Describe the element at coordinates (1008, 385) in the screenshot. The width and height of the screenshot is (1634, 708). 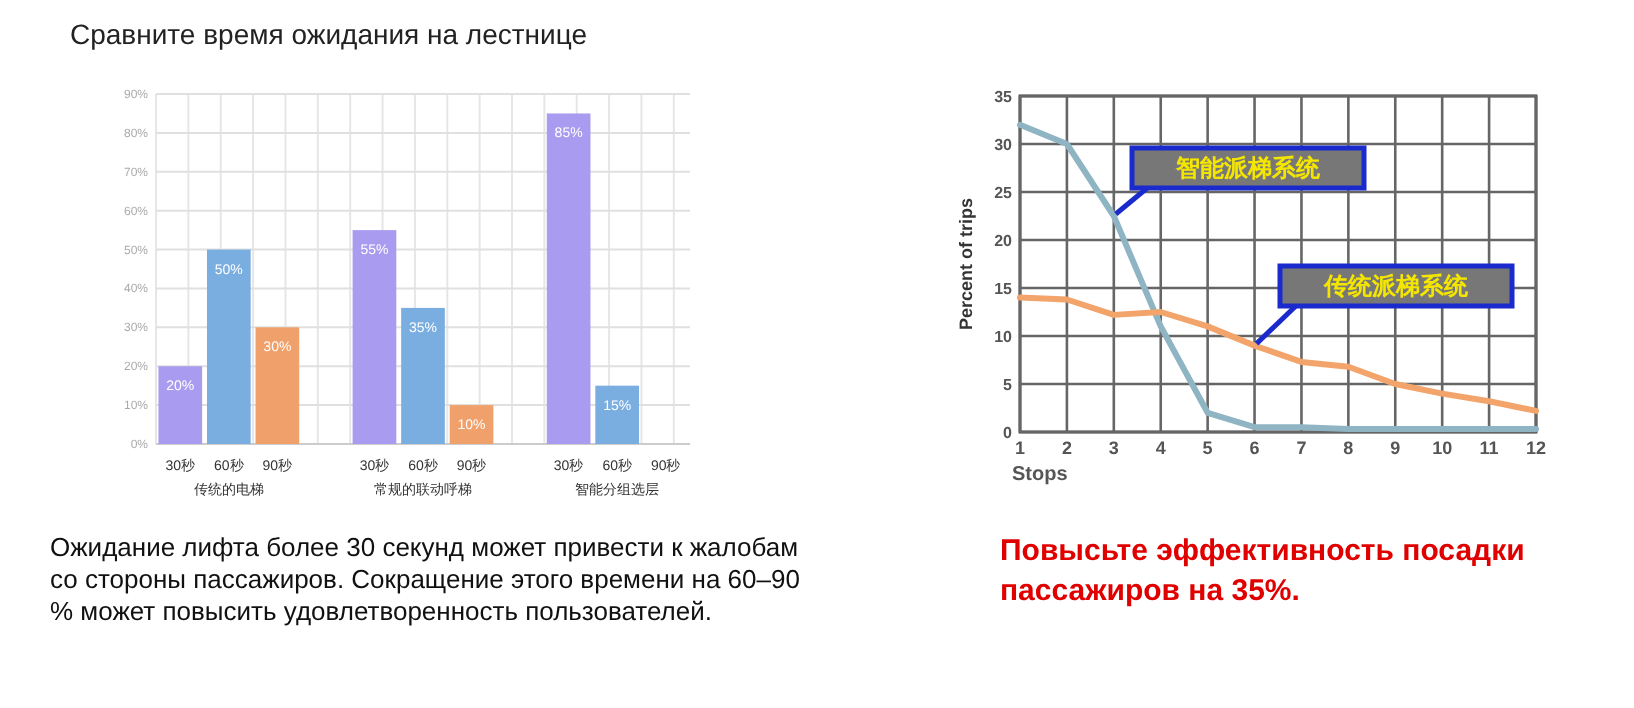
I see `y-tick-label: 5` at that location.